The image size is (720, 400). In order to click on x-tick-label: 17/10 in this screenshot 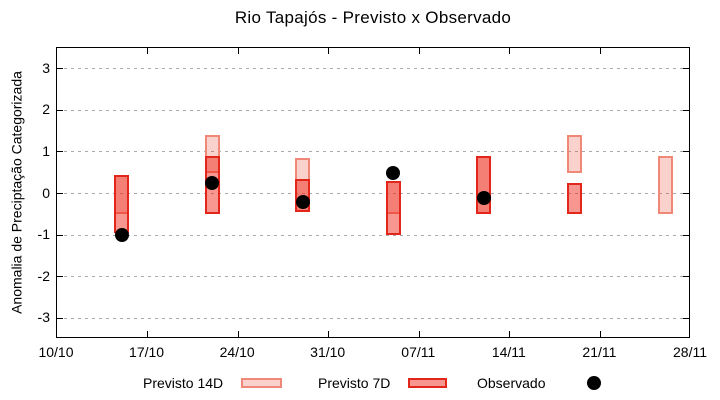, I will do `click(147, 352)`.